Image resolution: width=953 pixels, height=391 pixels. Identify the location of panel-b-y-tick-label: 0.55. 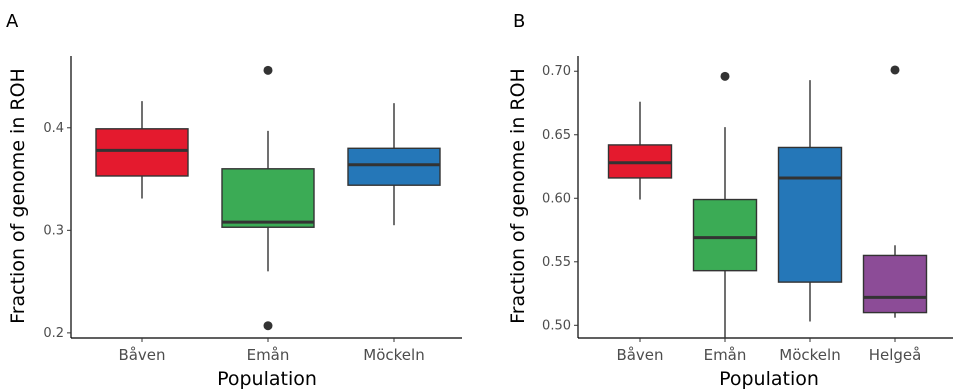
(556, 262).